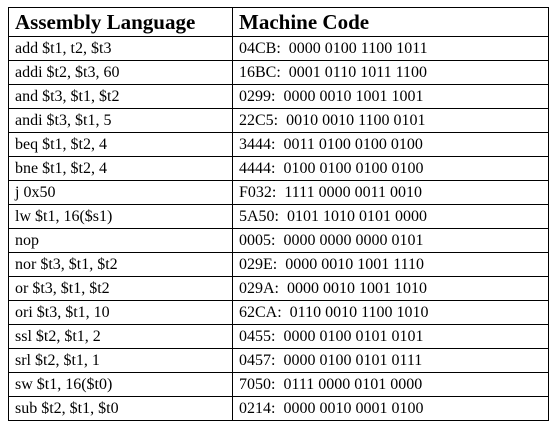  Describe the element at coordinates (390, 48) in the screenshot. I see `machine-code-cell: 04CB: 0000 0100 1100 1011` at that location.